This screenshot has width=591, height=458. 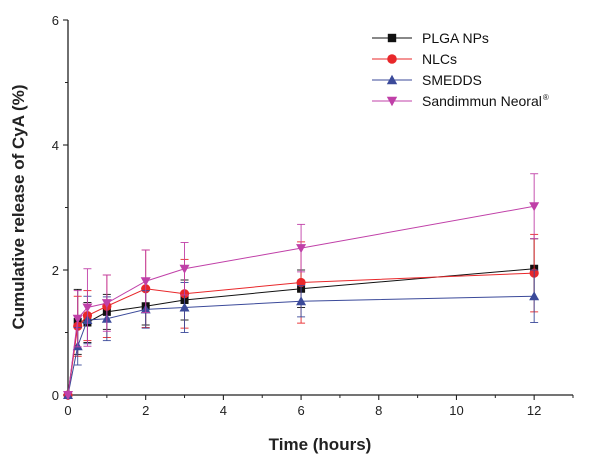 What do you see at coordinates (300, 410) in the screenshot?
I see `x-tick-label-6: 6` at bounding box center [300, 410].